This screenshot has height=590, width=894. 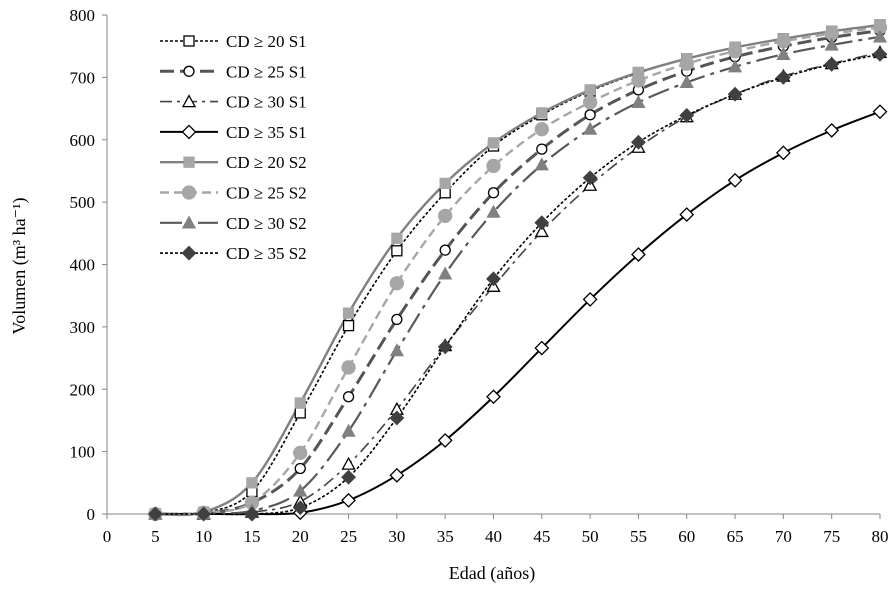 What do you see at coordinates (266, 41) in the screenshot?
I see `legend-label: CD ≥ 20 S1` at bounding box center [266, 41].